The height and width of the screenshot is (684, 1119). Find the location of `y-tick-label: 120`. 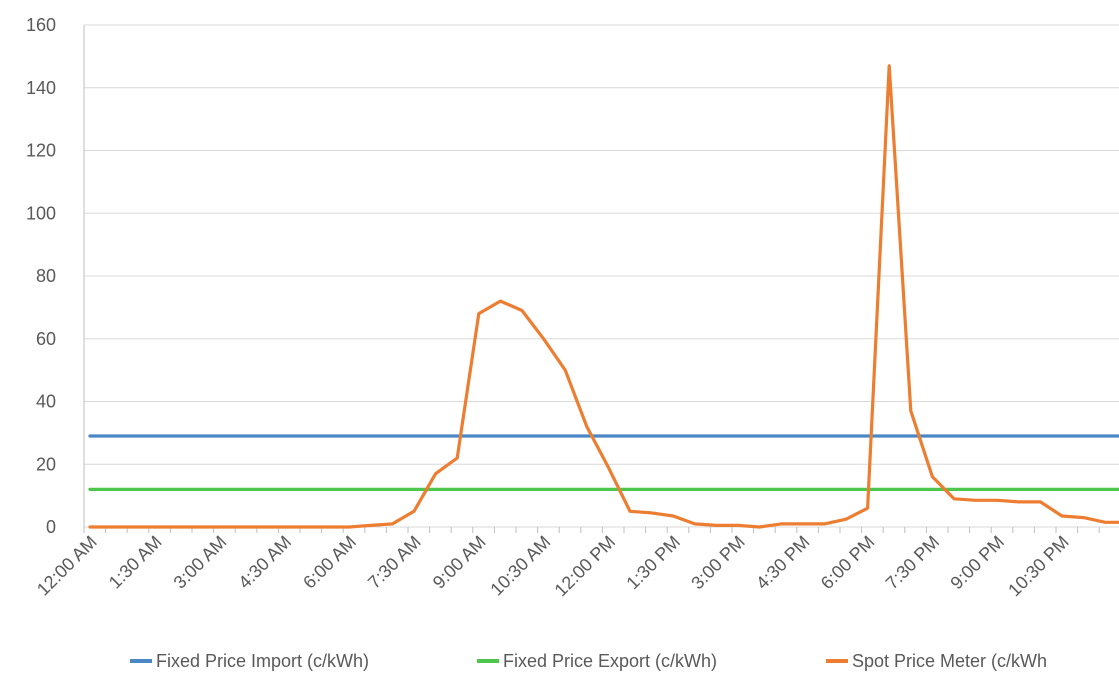

y-tick-label: 120 is located at coordinates (41, 151).